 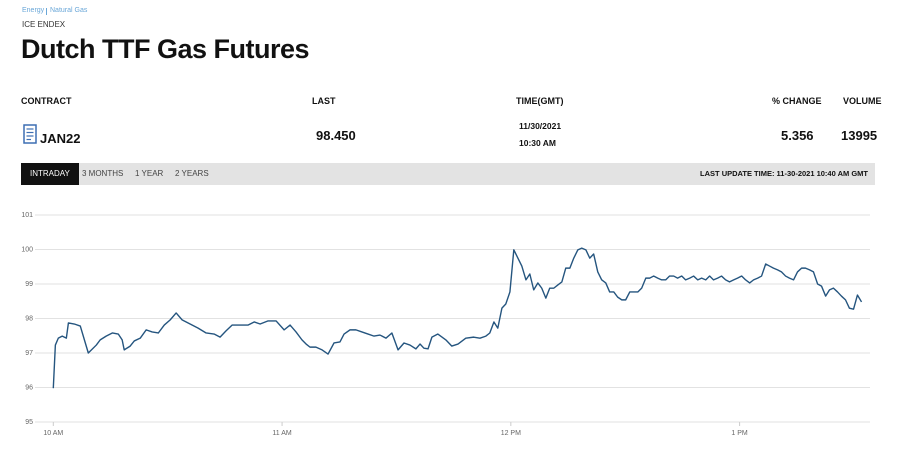 I want to click on exchange: ICE ENDEX, so click(x=44, y=24).